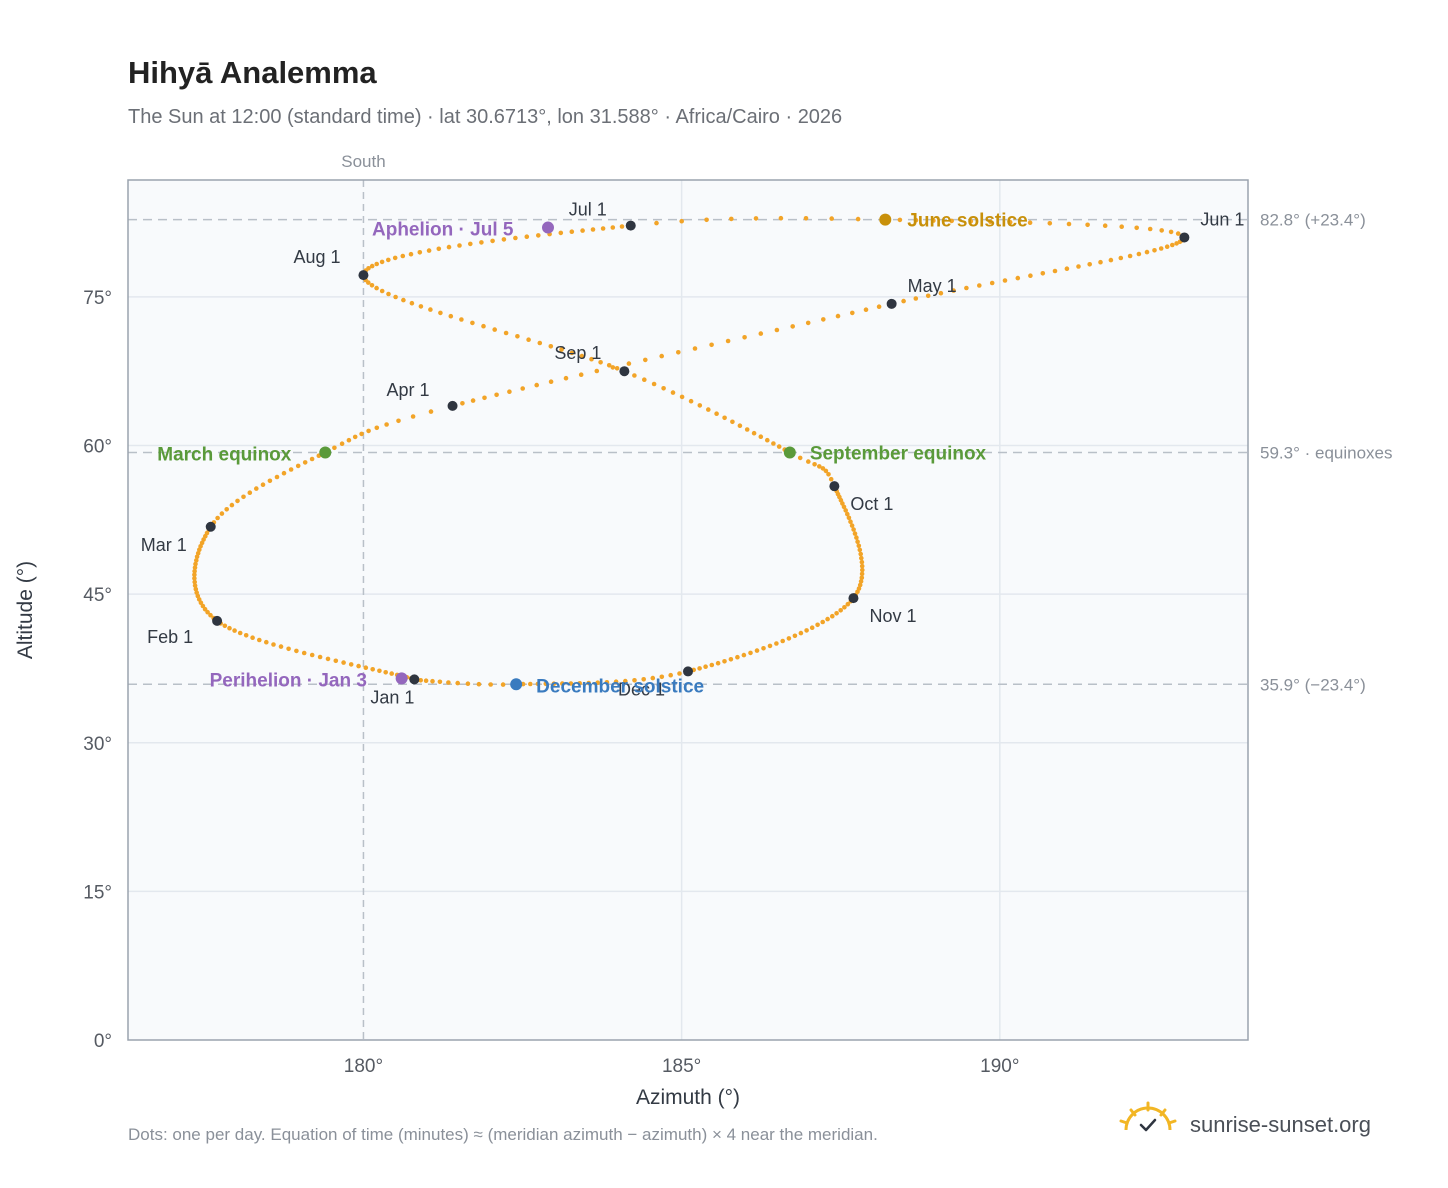 Image resolution: width=1448 pixels, height=1188 pixels. Describe the element at coordinates (97, 892) in the screenshot. I see `y-tick-label: 15°` at that location.